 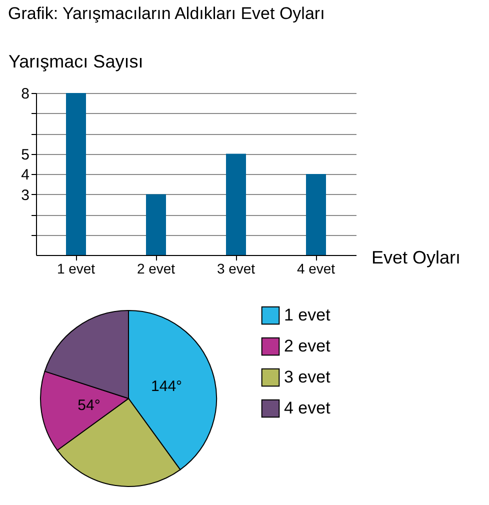 What do you see at coordinates (307, 408) in the screenshot?
I see `legend-label: 4 evet` at bounding box center [307, 408].